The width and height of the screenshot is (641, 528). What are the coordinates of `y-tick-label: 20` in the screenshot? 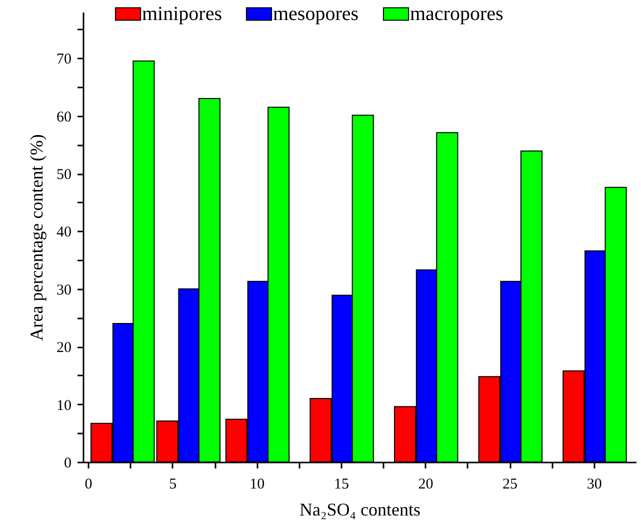 It's located at (64, 348).